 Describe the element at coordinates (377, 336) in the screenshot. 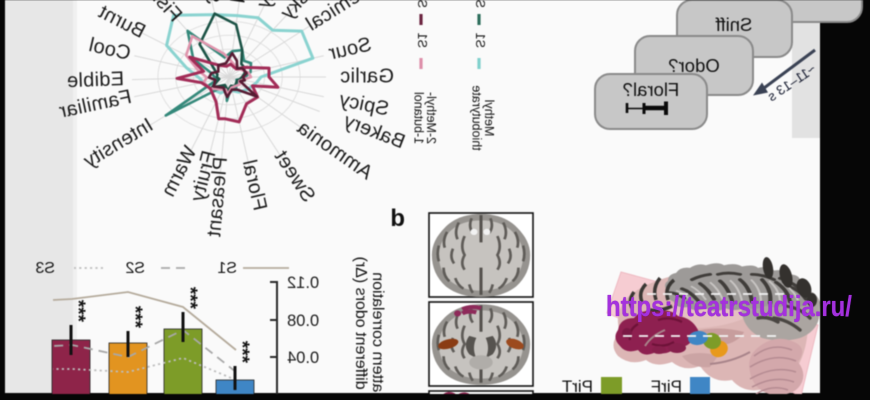

I see `svg-text: Pattern correlation` at that location.